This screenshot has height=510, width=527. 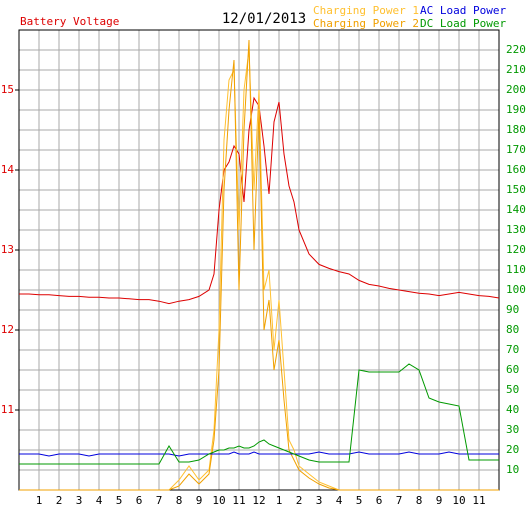 What do you see at coordinates (512, 329) in the screenshot?
I see `y2-tick-label: 80` at bounding box center [512, 329].